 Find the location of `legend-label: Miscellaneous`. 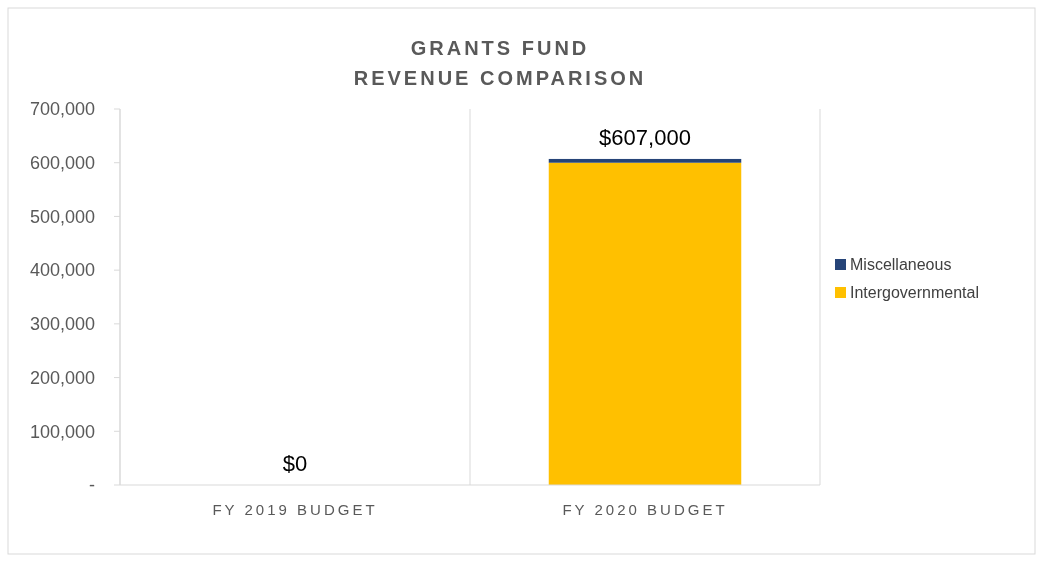

legend-label: Miscellaneous is located at coordinates (901, 264).